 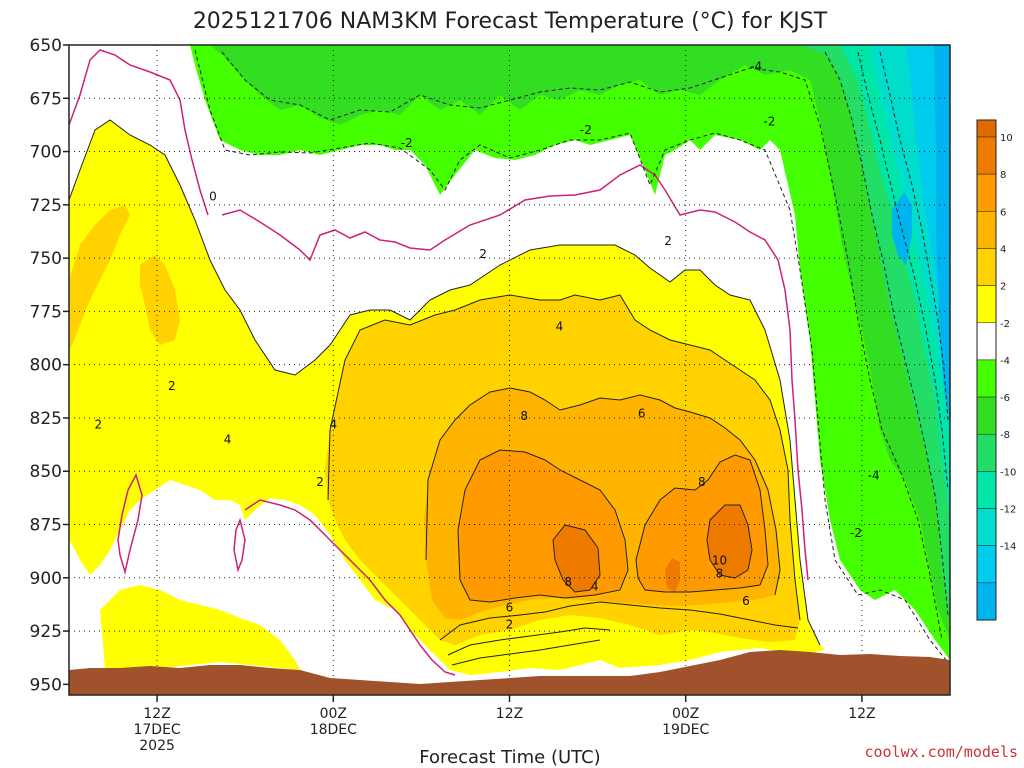 I want to click on y-axis: 650 675 700 725 750 775 800 825 850 875 900 925 950, so click(x=49, y=365).